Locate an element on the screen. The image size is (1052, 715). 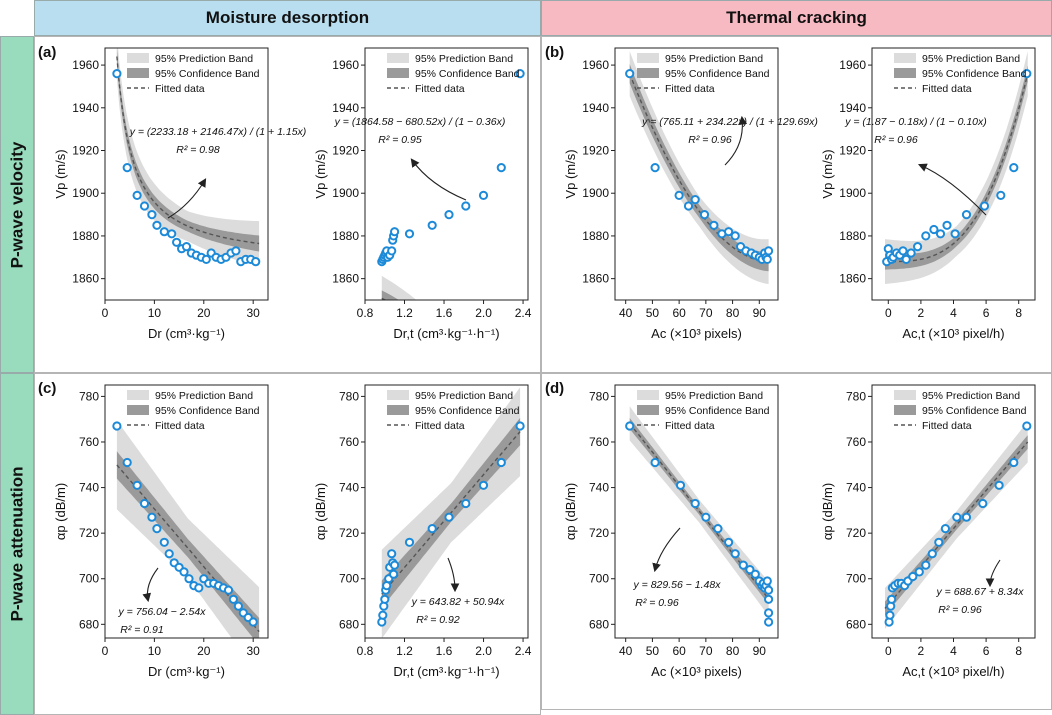
x-tick-label-d2: 4 is located at coordinates (953, 651).